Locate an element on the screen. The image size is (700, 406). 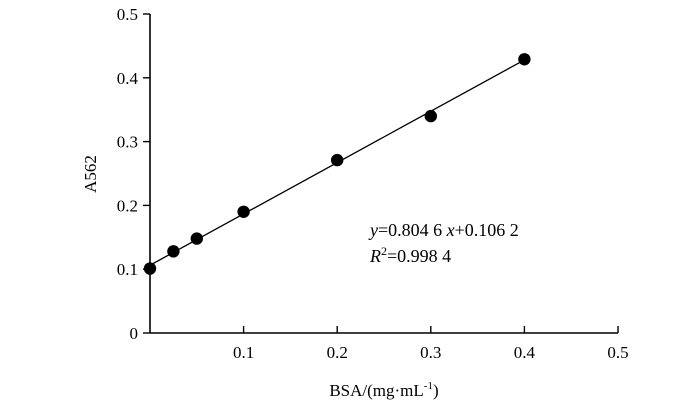
y-tick-labels: 0 0.1 0.2 0.3 0.4 0.5 is located at coordinates (128, 174).